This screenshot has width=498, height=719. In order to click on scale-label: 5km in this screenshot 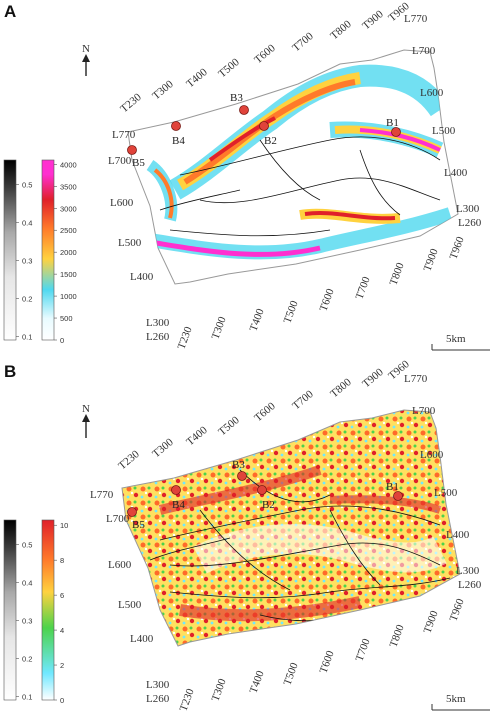, I will do `click(456, 339)`.